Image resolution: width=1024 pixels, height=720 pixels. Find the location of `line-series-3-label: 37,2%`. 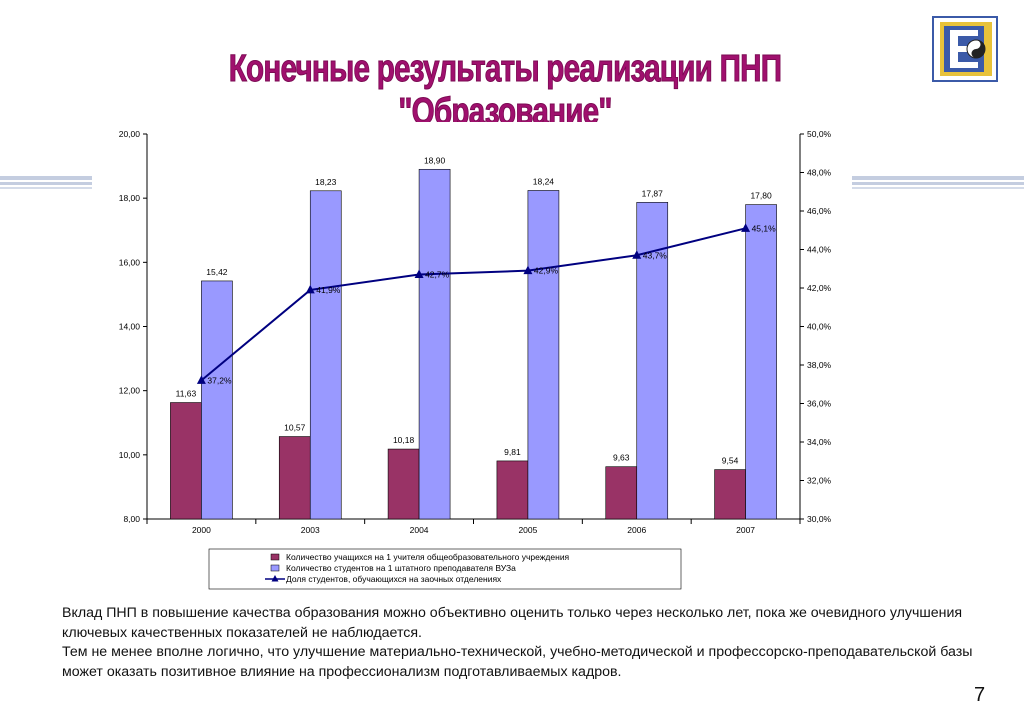

line-series-3-label: 37,2% is located at coordinates (219, 380).